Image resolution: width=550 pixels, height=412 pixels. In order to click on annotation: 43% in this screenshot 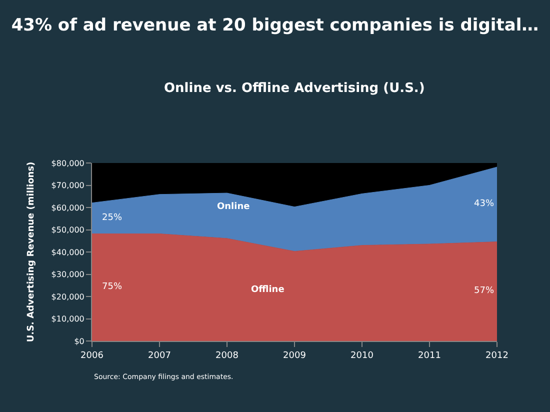, I will do `click(484, 204)`.